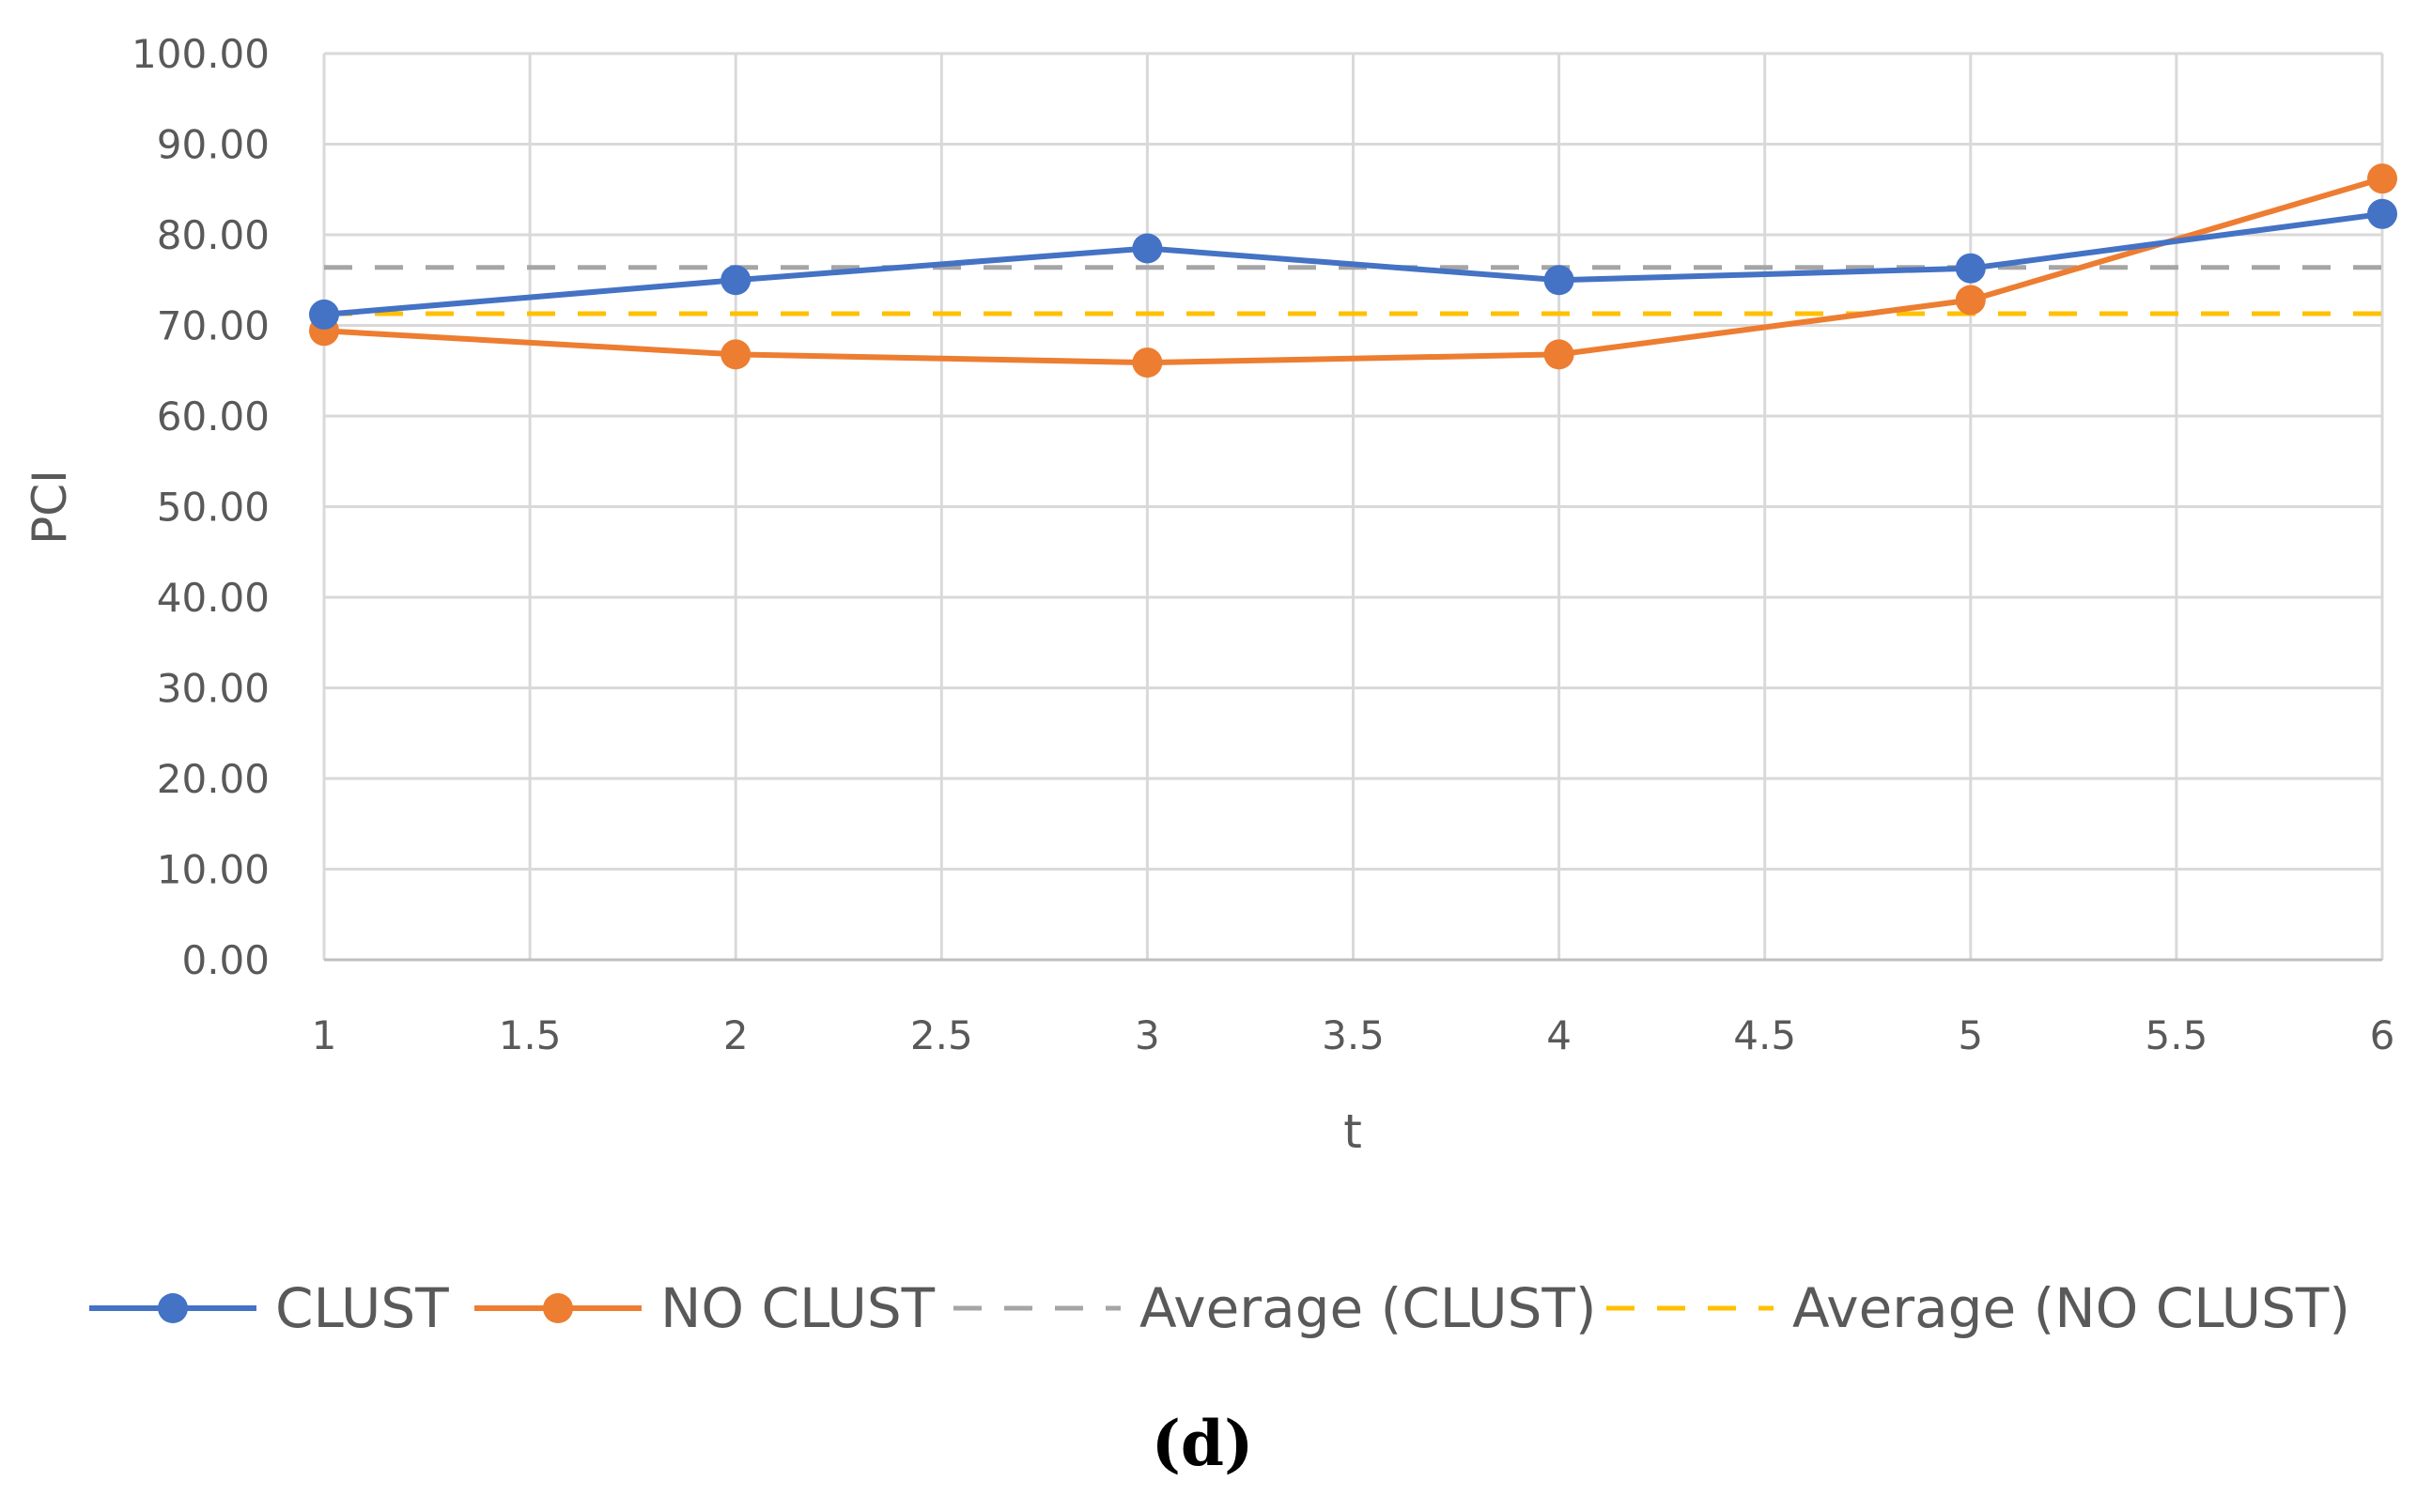 This screenshot has height=1512, width=2417. What do you see at coordinates (1559, 1035) in the screenshot?
I see `x-tick-label: 4` at bounding box center [1559, 1035].